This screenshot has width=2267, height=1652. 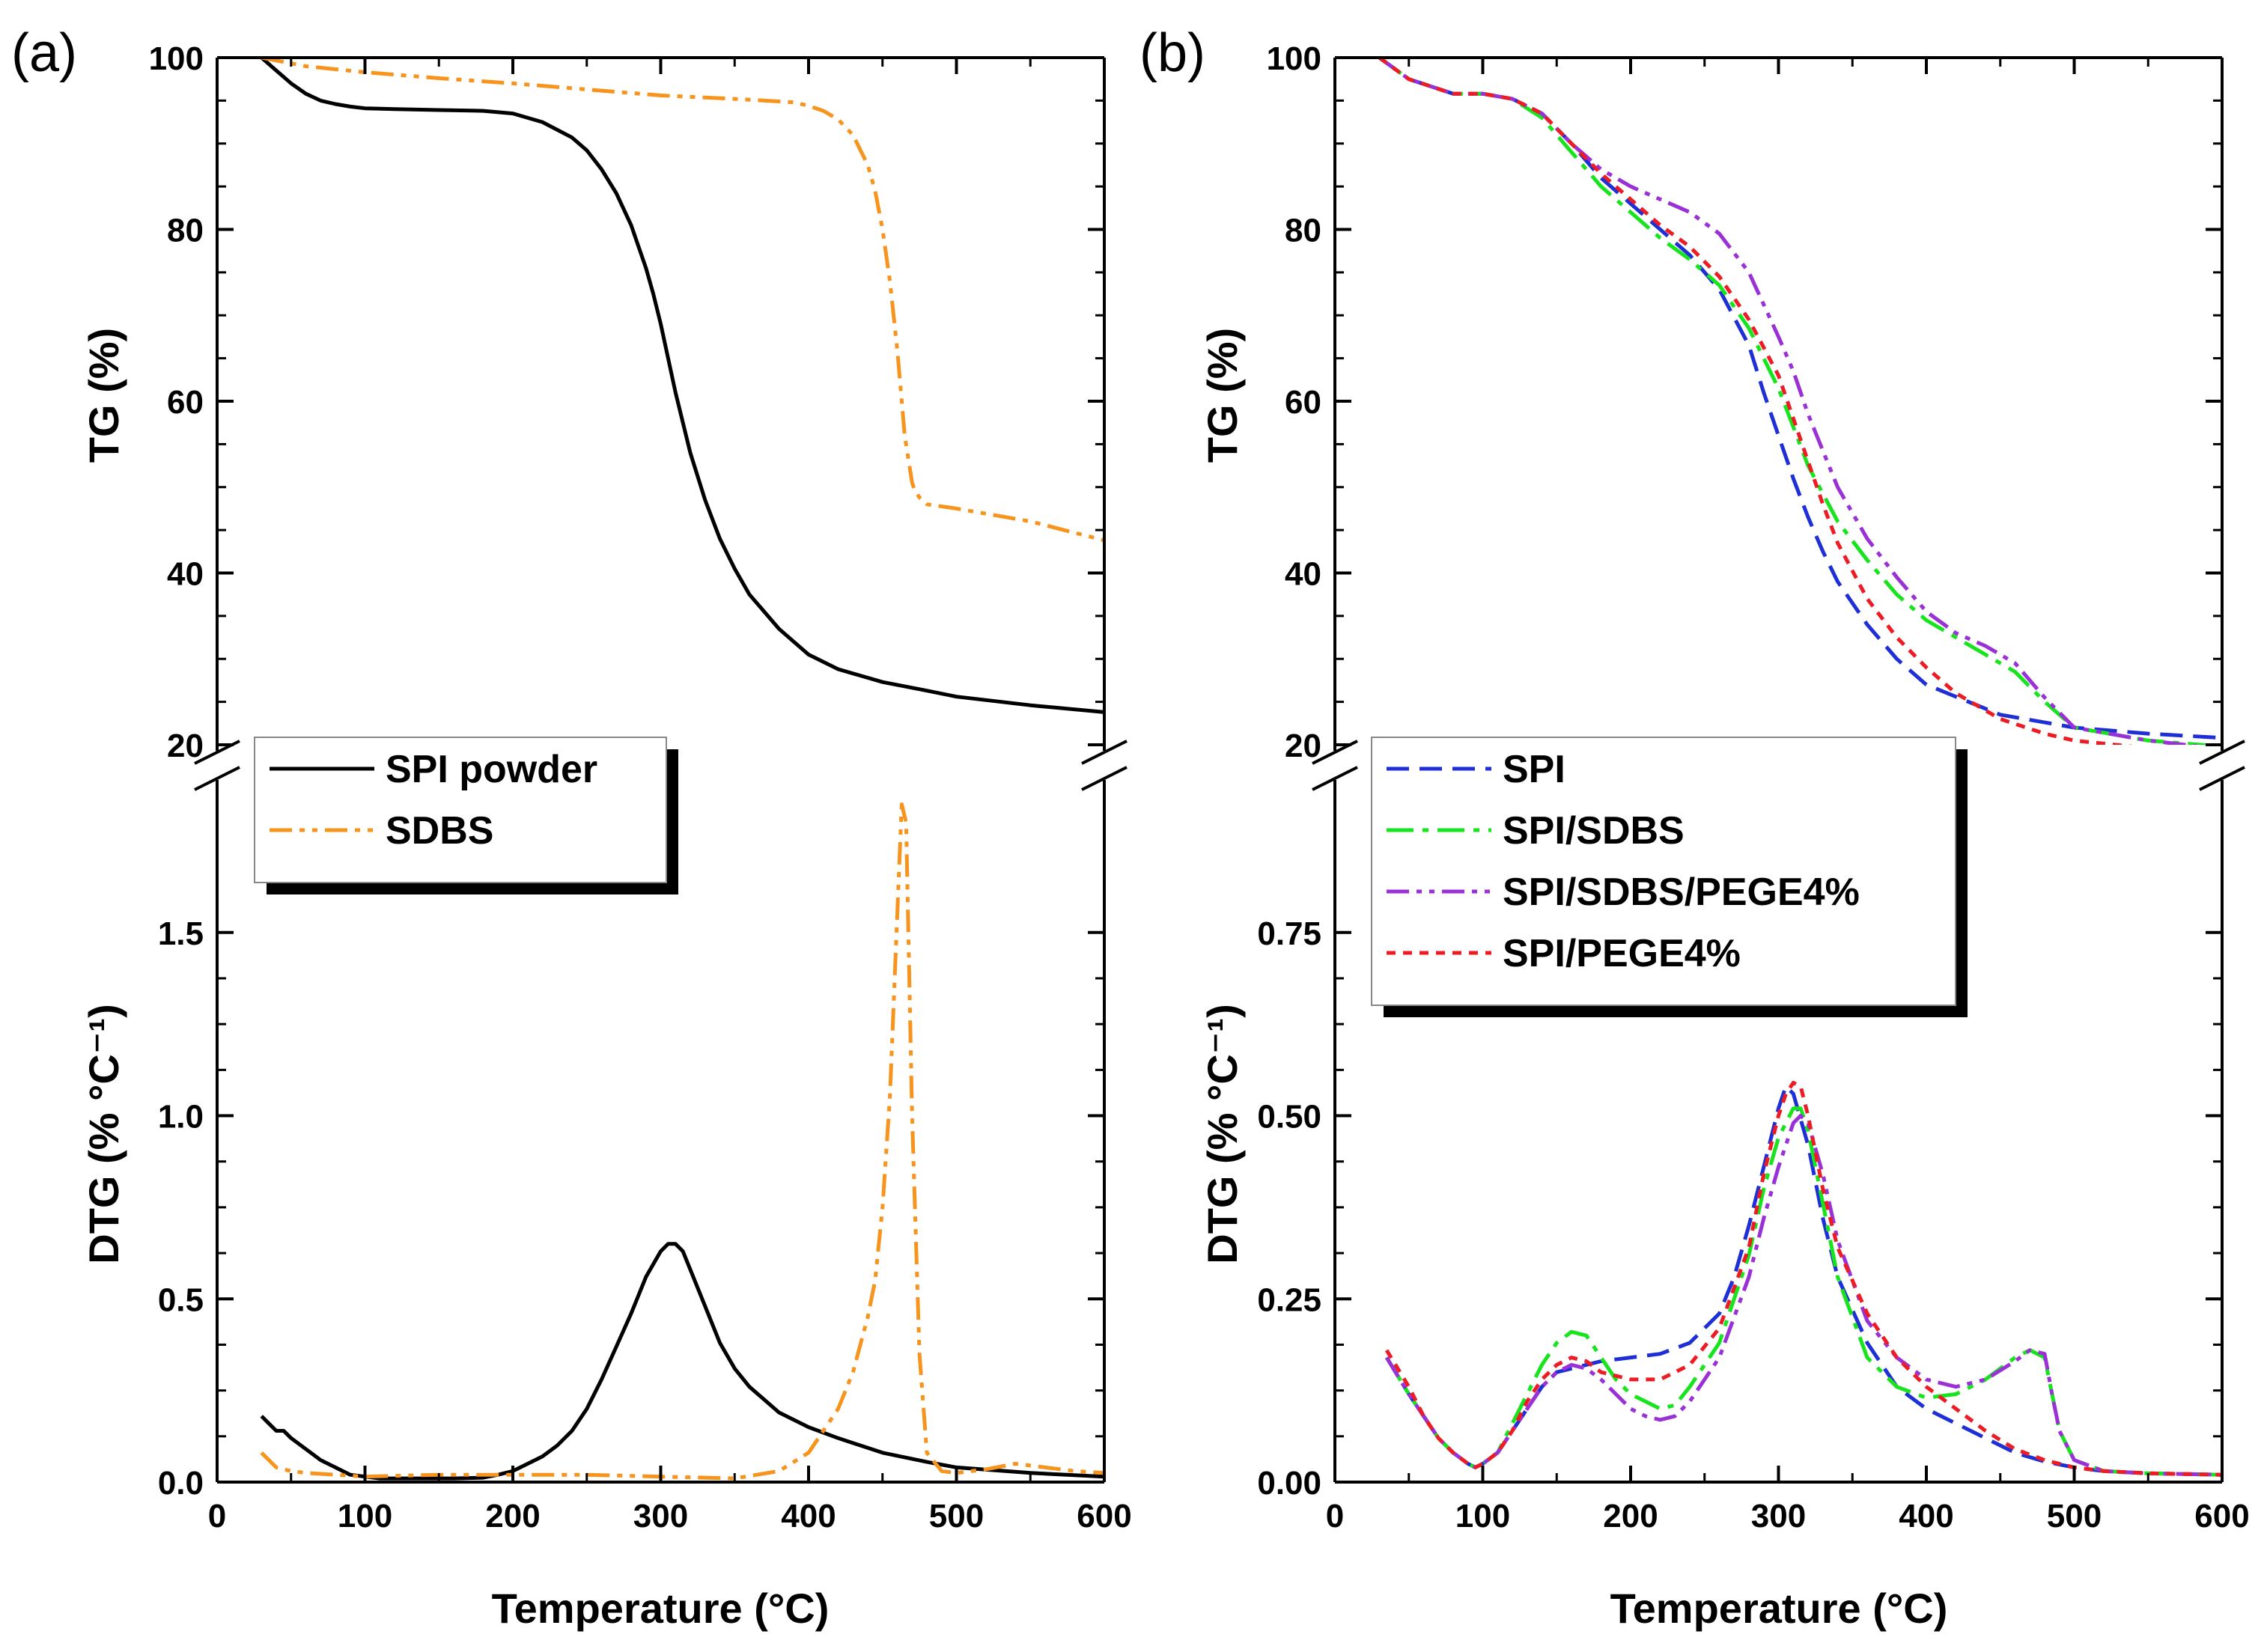 What do you see at coordinates (103, 1134) in the screenshot?
I see `panel-a-bottom-y-axis-title: DTG (% °C⁻¹)` at bounding box center [103, 1134].